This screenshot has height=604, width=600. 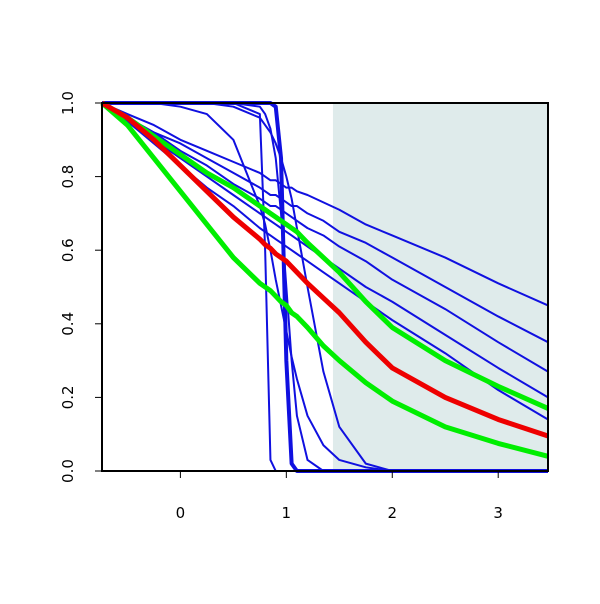 I want to click on y-tick-label: 1.0, so click(x=68, y=103).